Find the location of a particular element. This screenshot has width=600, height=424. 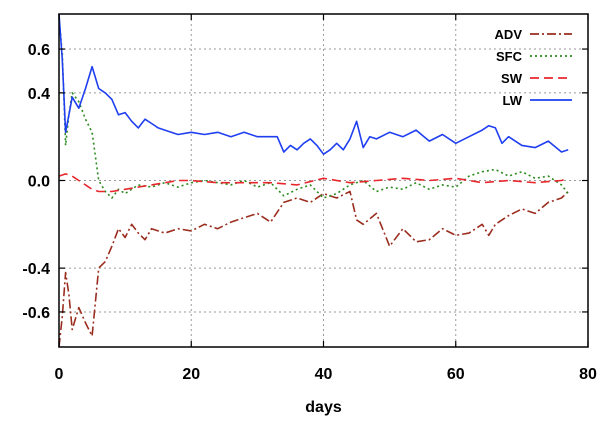

series-line-sw is located at coordinates (313, 183).